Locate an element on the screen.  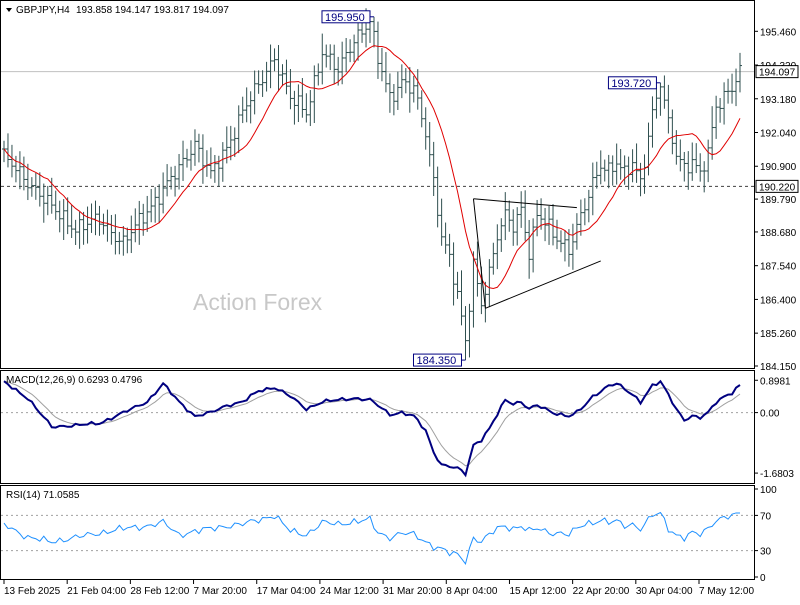
symbol-title: GBPJPY,H4 is located at coordinates (43, 10).